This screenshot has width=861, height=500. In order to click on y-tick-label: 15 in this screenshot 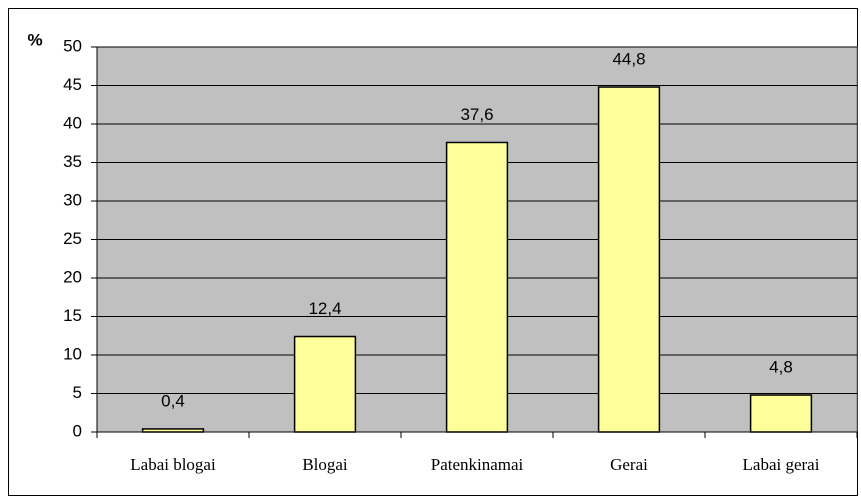, I will do `click(72, 315)`.